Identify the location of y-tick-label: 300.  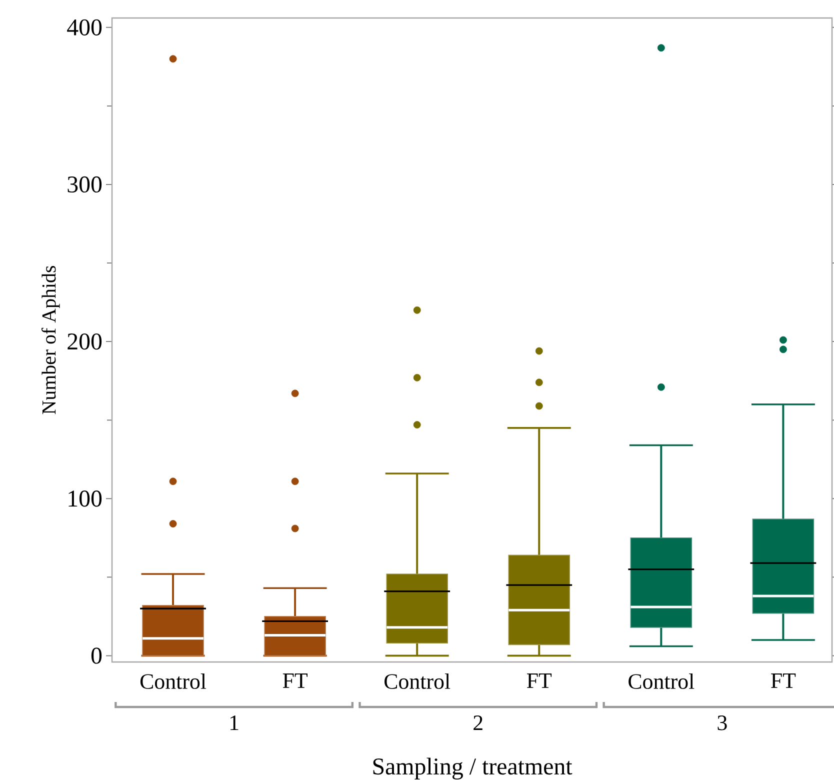
(85, 184).